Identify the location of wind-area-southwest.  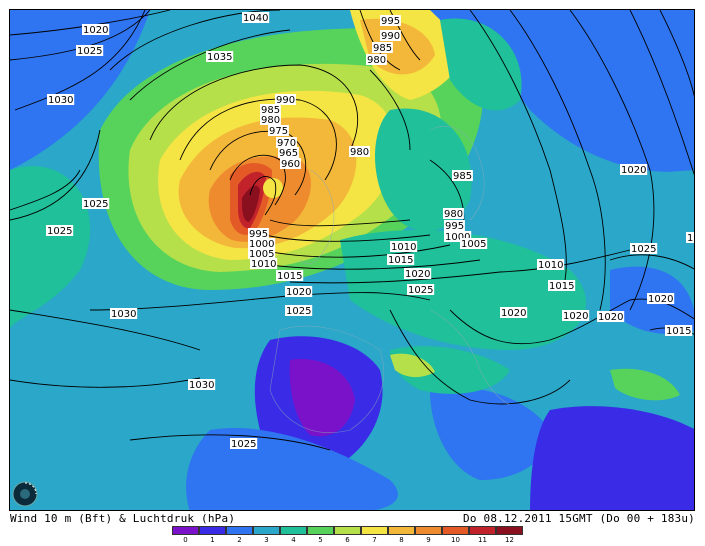
(109, 425).